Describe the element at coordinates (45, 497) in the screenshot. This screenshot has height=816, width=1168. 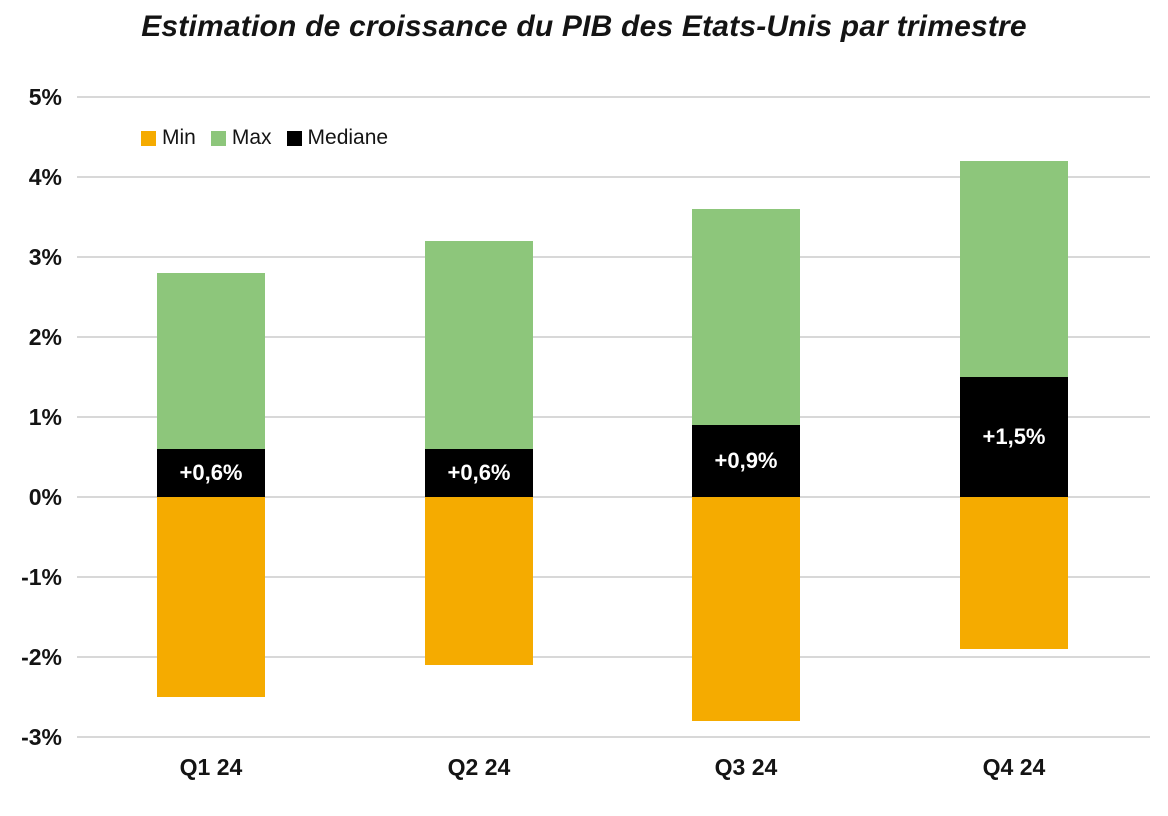
I see `y-axis-tick-label: 0%` at that location.